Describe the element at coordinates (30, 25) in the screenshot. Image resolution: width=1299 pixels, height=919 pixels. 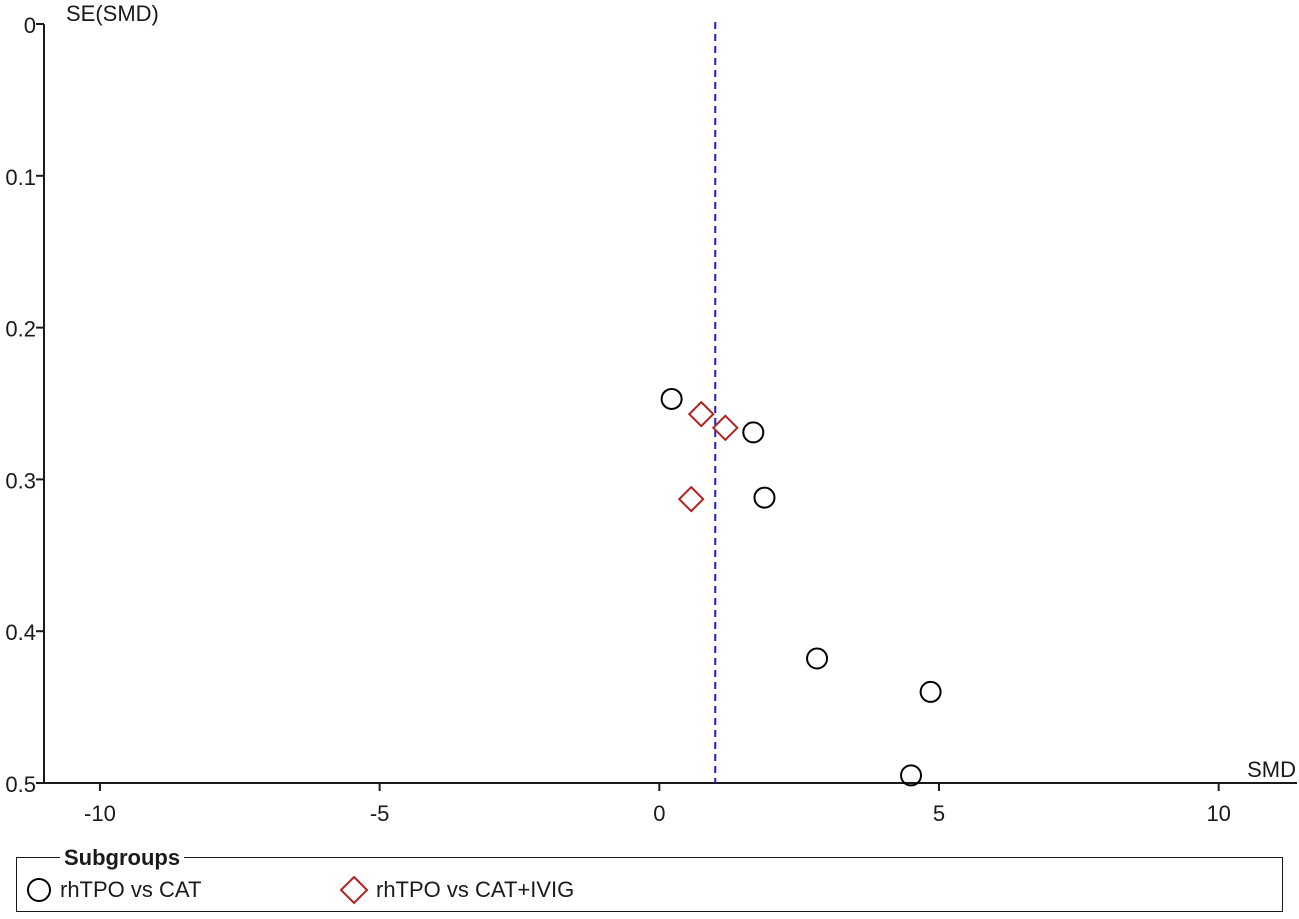
I see `y-tick-label: 0` at that location.